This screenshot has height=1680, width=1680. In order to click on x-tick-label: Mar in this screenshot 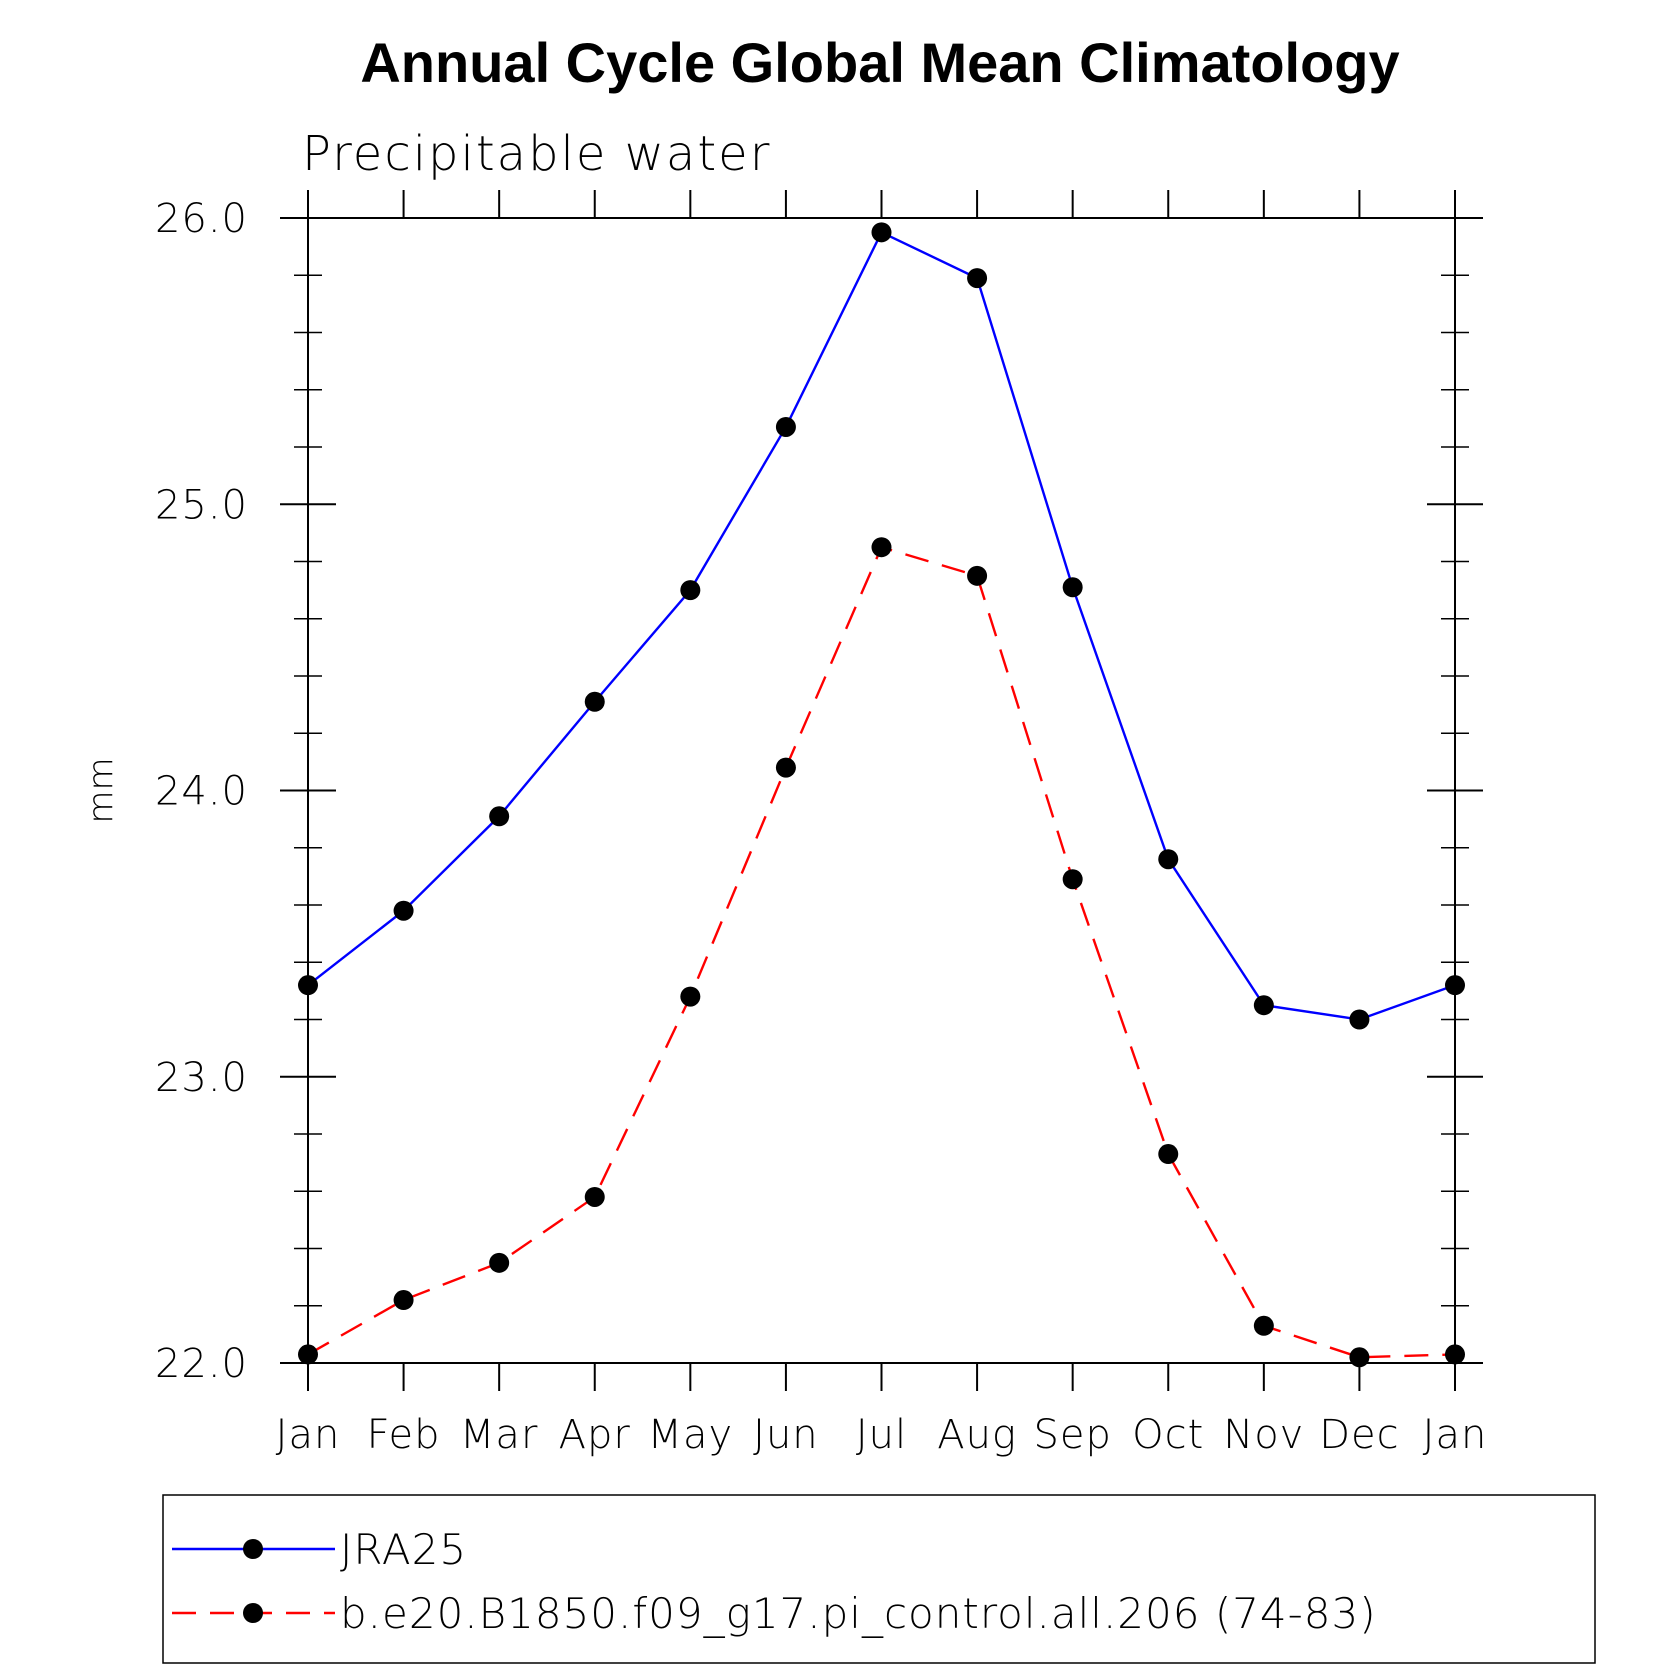, I will do `click(499, 1435)`.